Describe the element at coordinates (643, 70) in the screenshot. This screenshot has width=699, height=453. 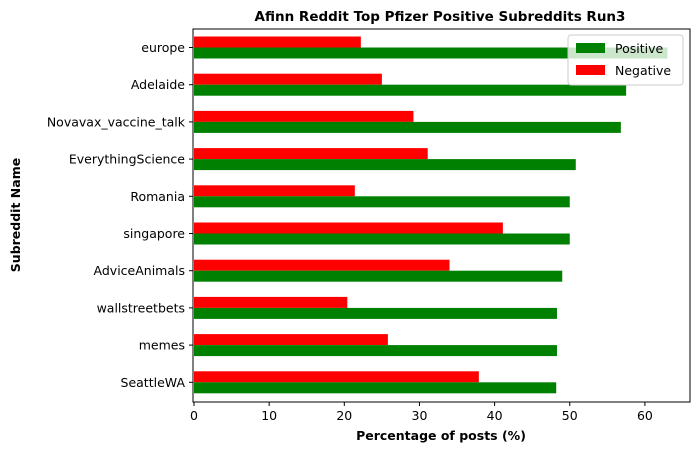
I see `legend-label-negative: Negative` at that location.